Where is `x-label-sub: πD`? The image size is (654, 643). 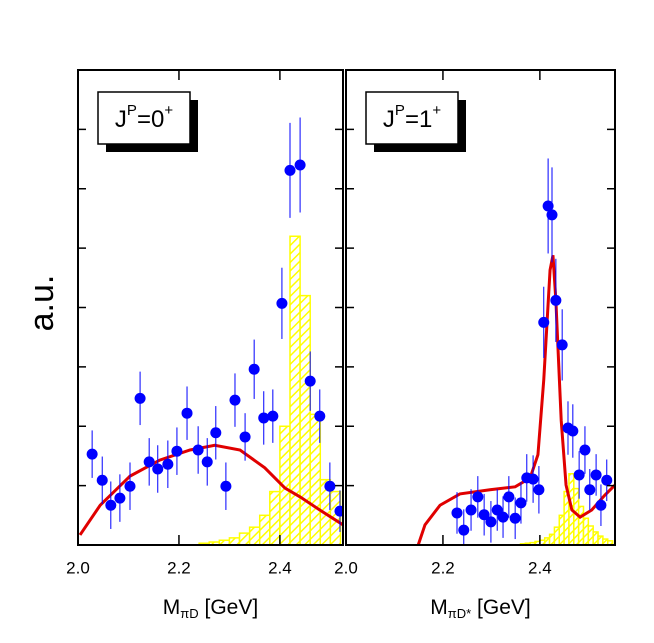 x-label-sub: πD is located at coordinates (189, 613).